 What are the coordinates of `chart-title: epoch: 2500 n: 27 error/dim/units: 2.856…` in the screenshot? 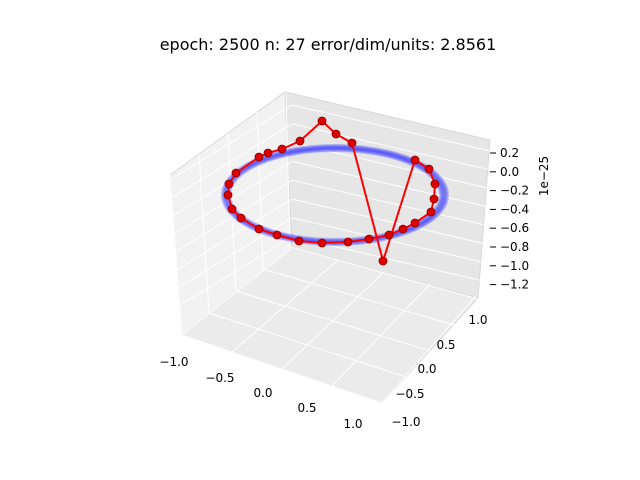 It's located at (328, 44).